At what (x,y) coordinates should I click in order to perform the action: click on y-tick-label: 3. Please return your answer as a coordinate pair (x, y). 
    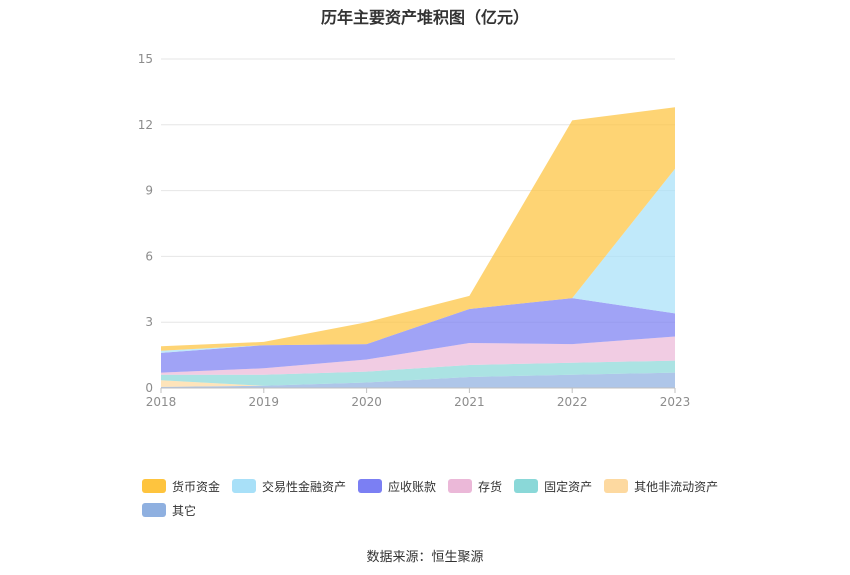
    Looking at the image, I should click on (149, 322).